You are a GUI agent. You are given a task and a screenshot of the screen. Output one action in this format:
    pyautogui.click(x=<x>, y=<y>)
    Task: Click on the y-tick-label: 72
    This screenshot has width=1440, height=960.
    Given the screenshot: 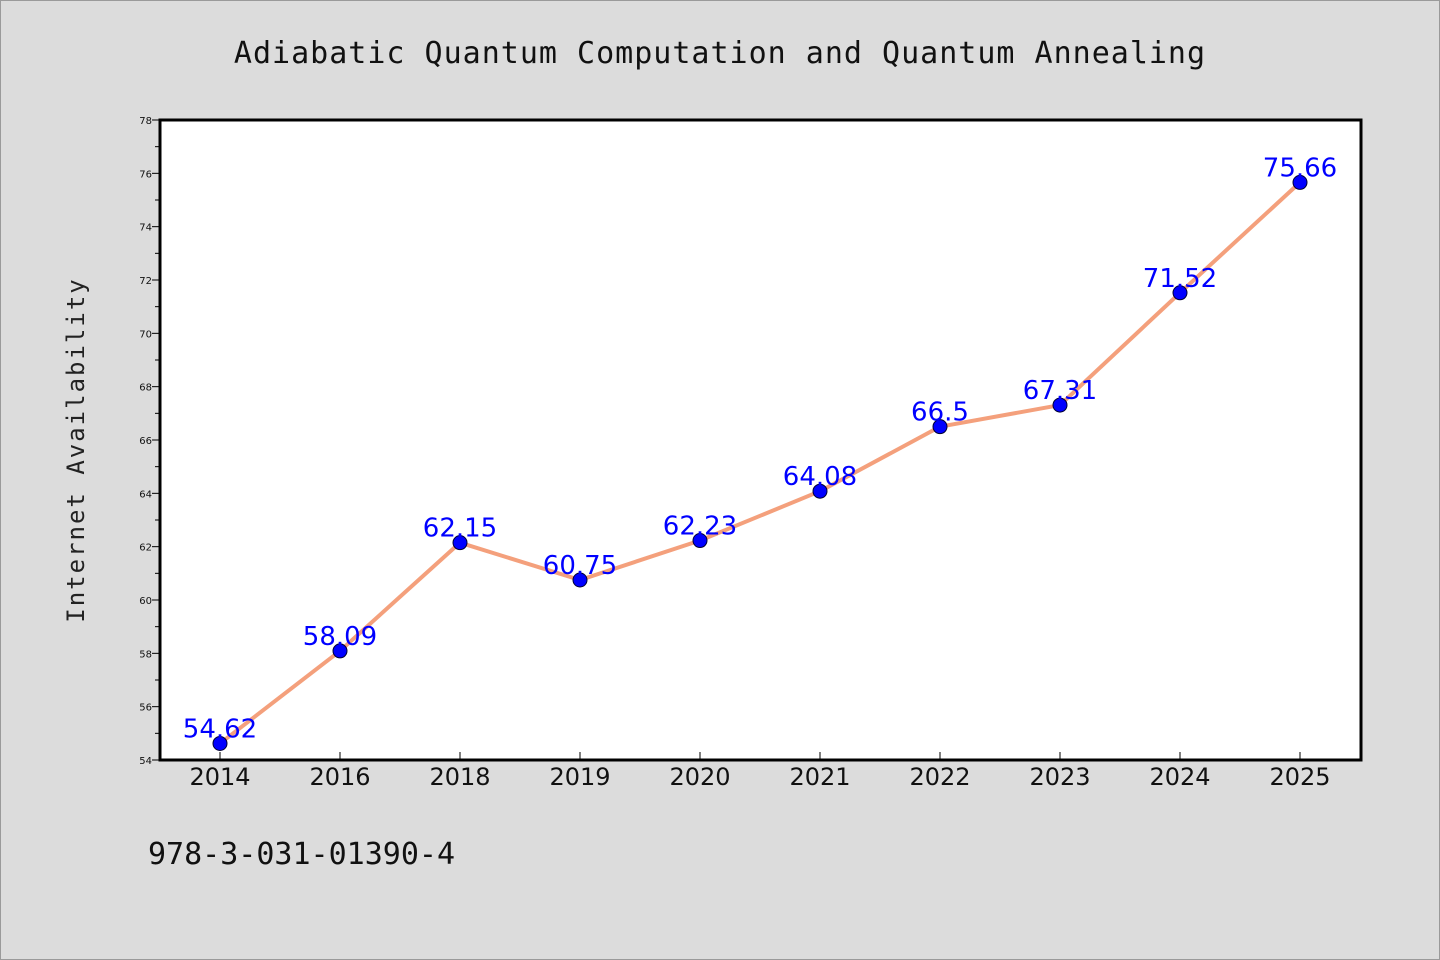 What is the action you would take?
    pyautogui.click(x=145, y=281)
    